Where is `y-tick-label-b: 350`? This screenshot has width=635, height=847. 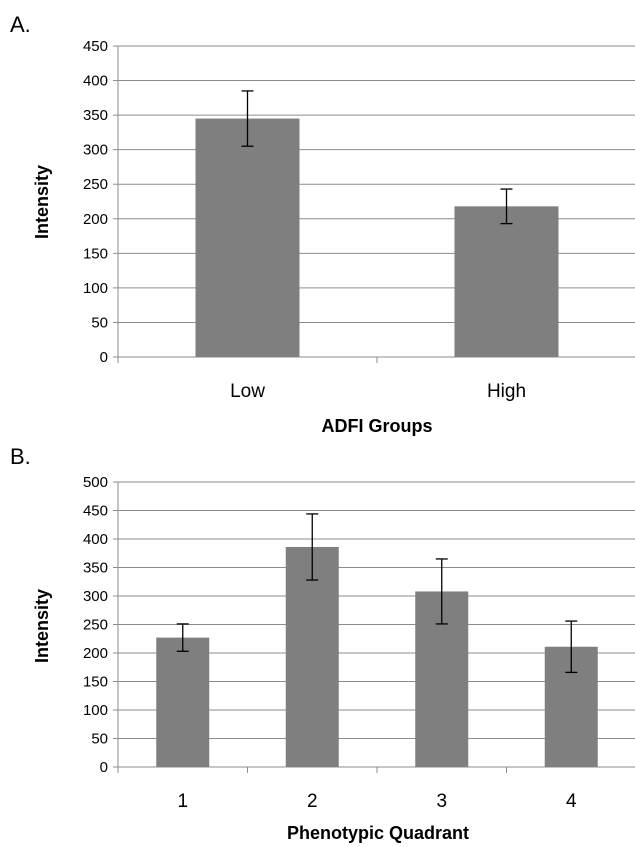 y-tick-label-b: 350 is located at coordinates (95, 568).